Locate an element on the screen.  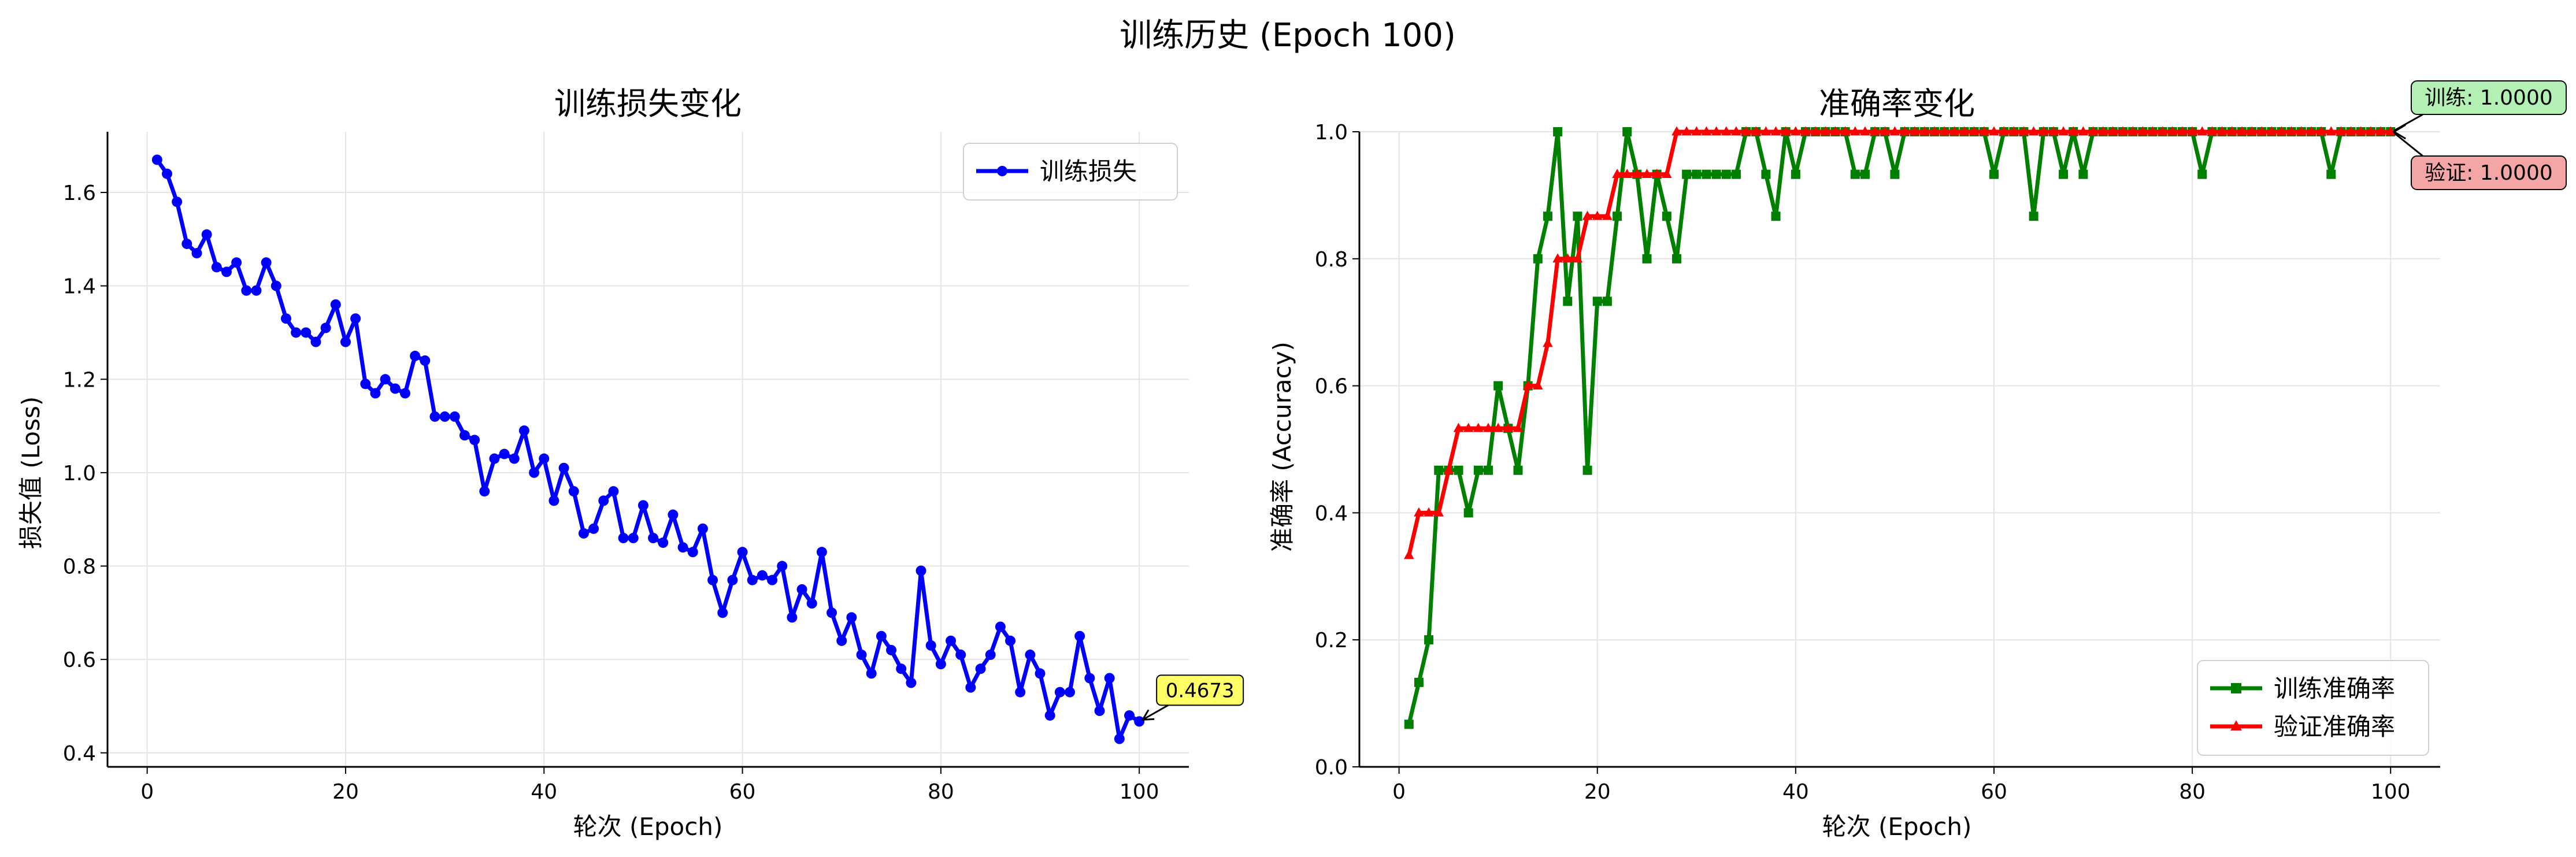
accuracy-y-tick-label: 0.8 is located at coordinates (1331, 260).